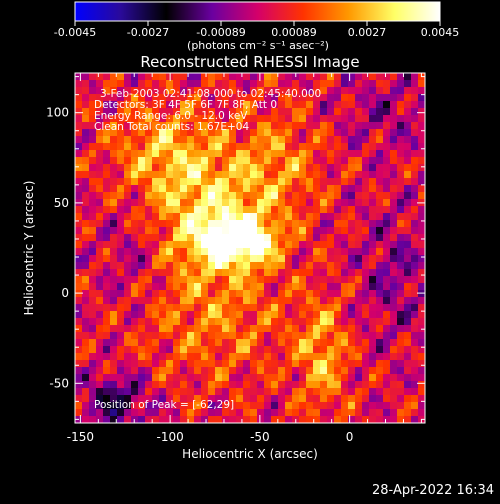  Describe the element at coordinates (75, 32) in the screenshot. I see `colorbar-tick-label: -0.0045` at that location.